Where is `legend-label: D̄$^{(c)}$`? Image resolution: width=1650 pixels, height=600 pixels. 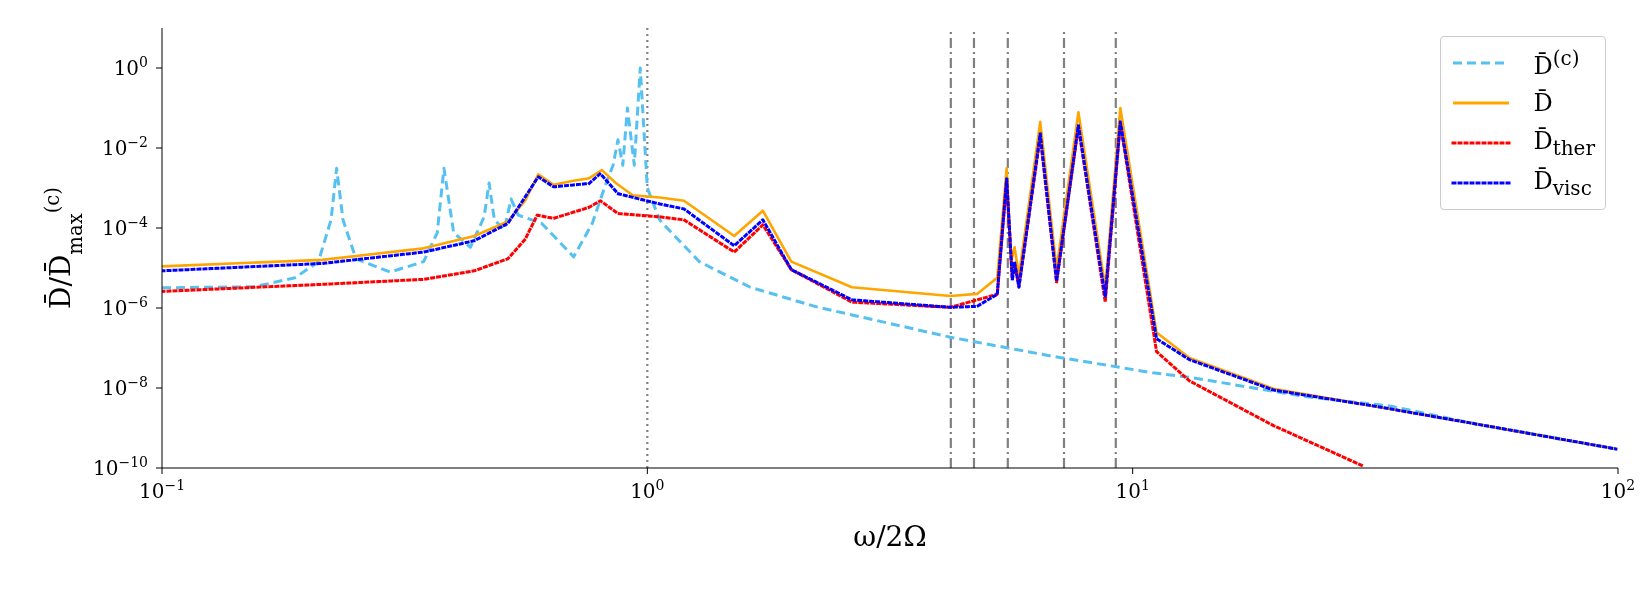 legend-label: D̄$^{(c)}$ is located at coordinates (1556, 63).